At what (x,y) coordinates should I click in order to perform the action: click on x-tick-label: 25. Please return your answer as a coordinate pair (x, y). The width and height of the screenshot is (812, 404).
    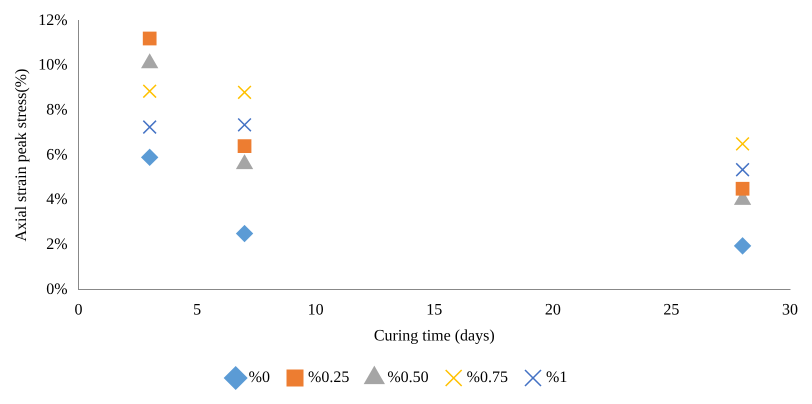
    Looking at the image, I should click on (671, 309).